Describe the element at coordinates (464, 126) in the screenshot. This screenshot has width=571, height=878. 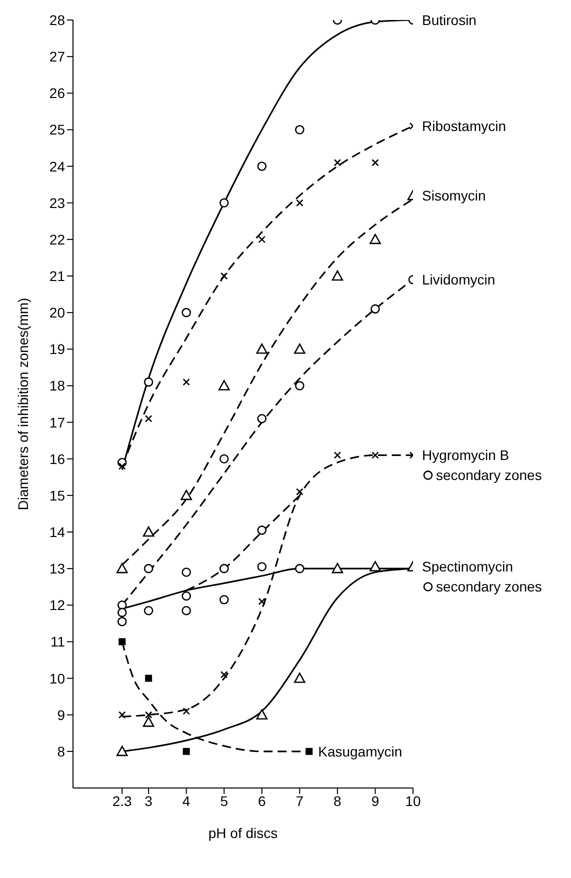
I see `series-label: Ribostamycin` at that location.